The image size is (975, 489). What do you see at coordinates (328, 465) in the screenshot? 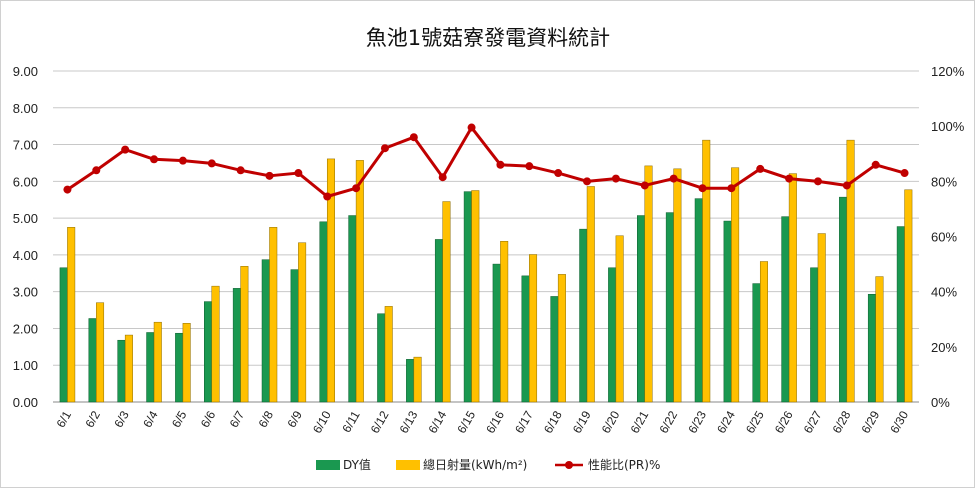
I see `legend-swatch-dy` at bounding box center [328, 465].